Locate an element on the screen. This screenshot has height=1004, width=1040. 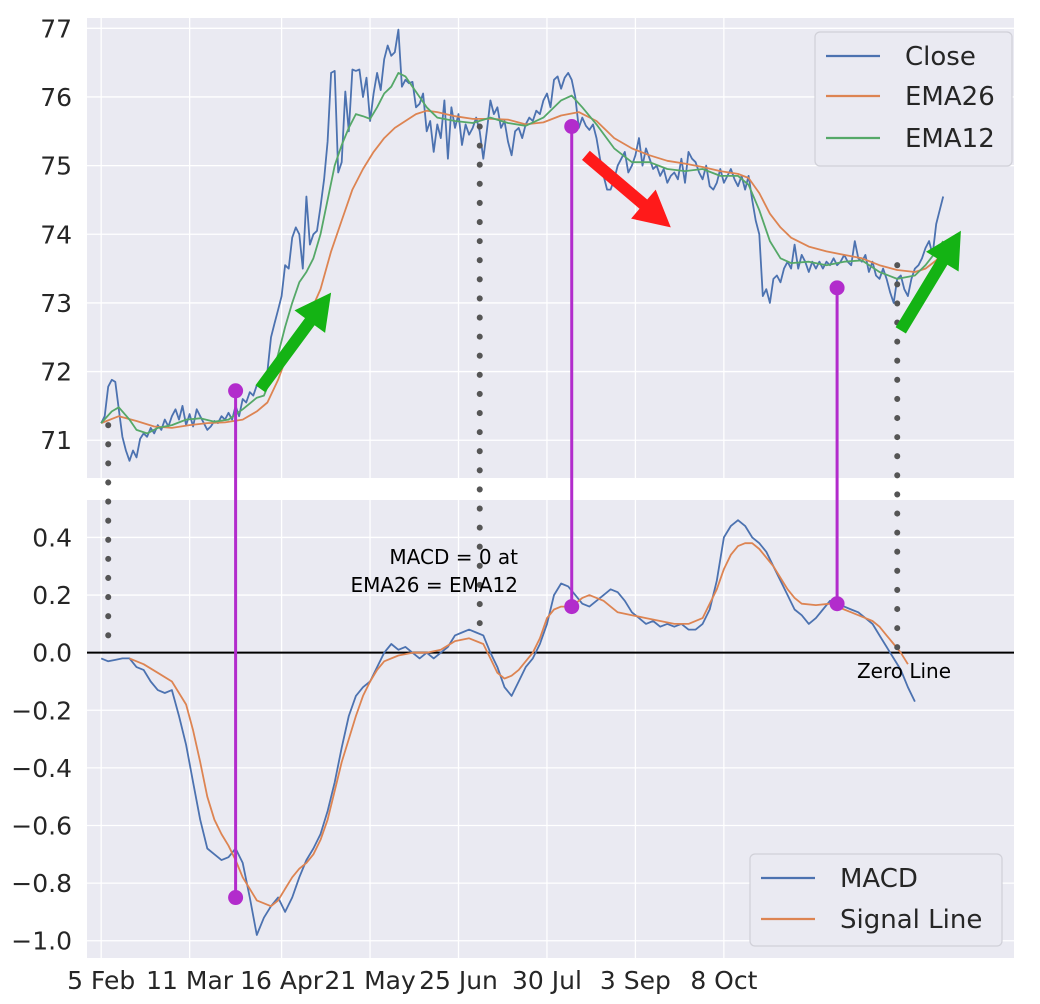
legend-macd-label: MACD is located at coordinates (879, 879).